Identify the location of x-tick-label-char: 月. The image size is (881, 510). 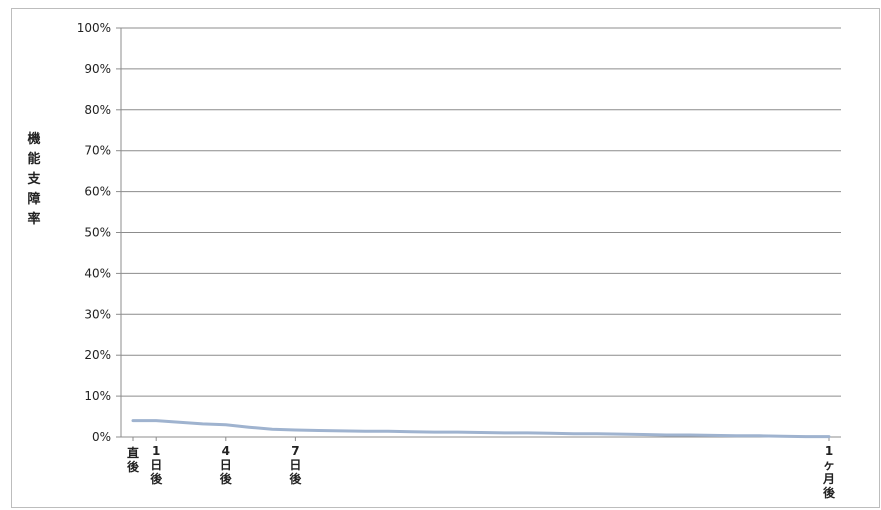
(828, 479).